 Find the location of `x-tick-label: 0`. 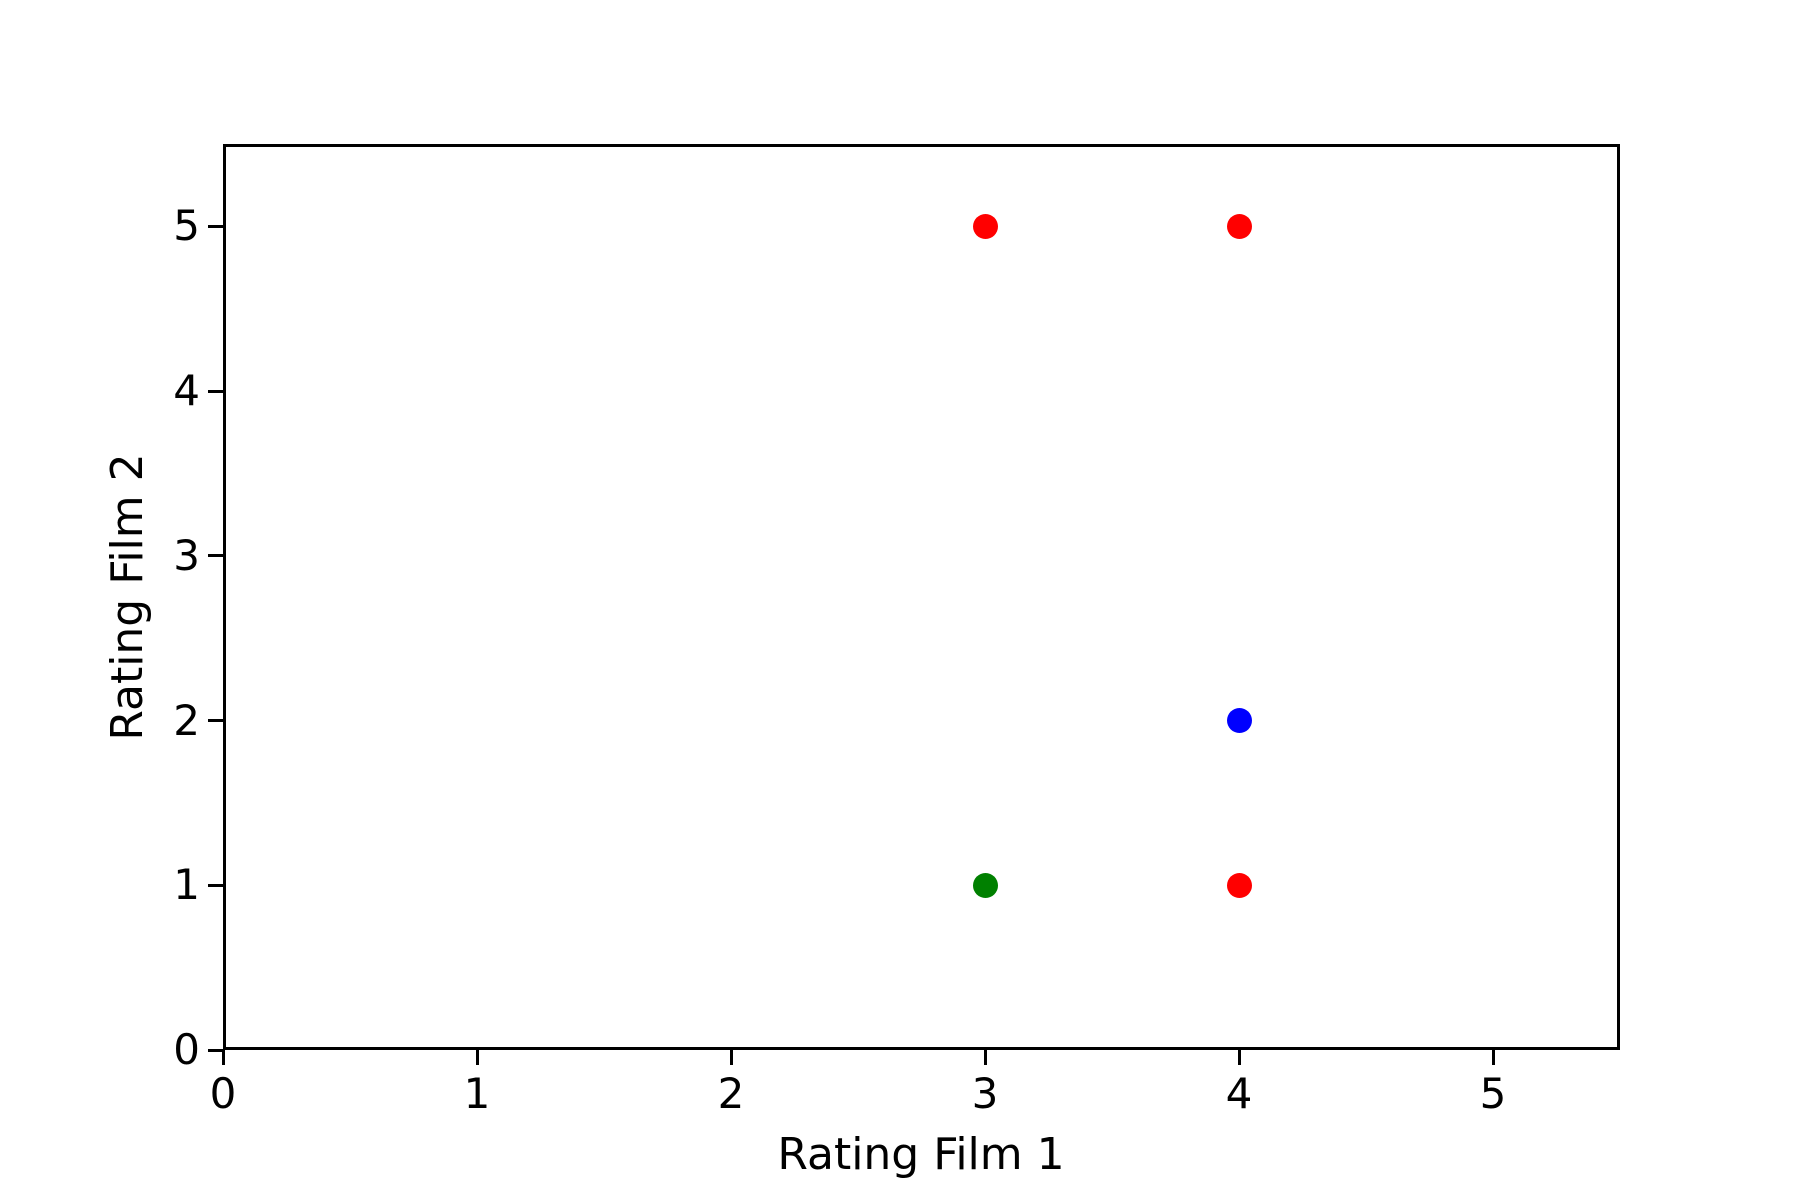

x-tick-label: 0 is located at coordinates (223, 1093).